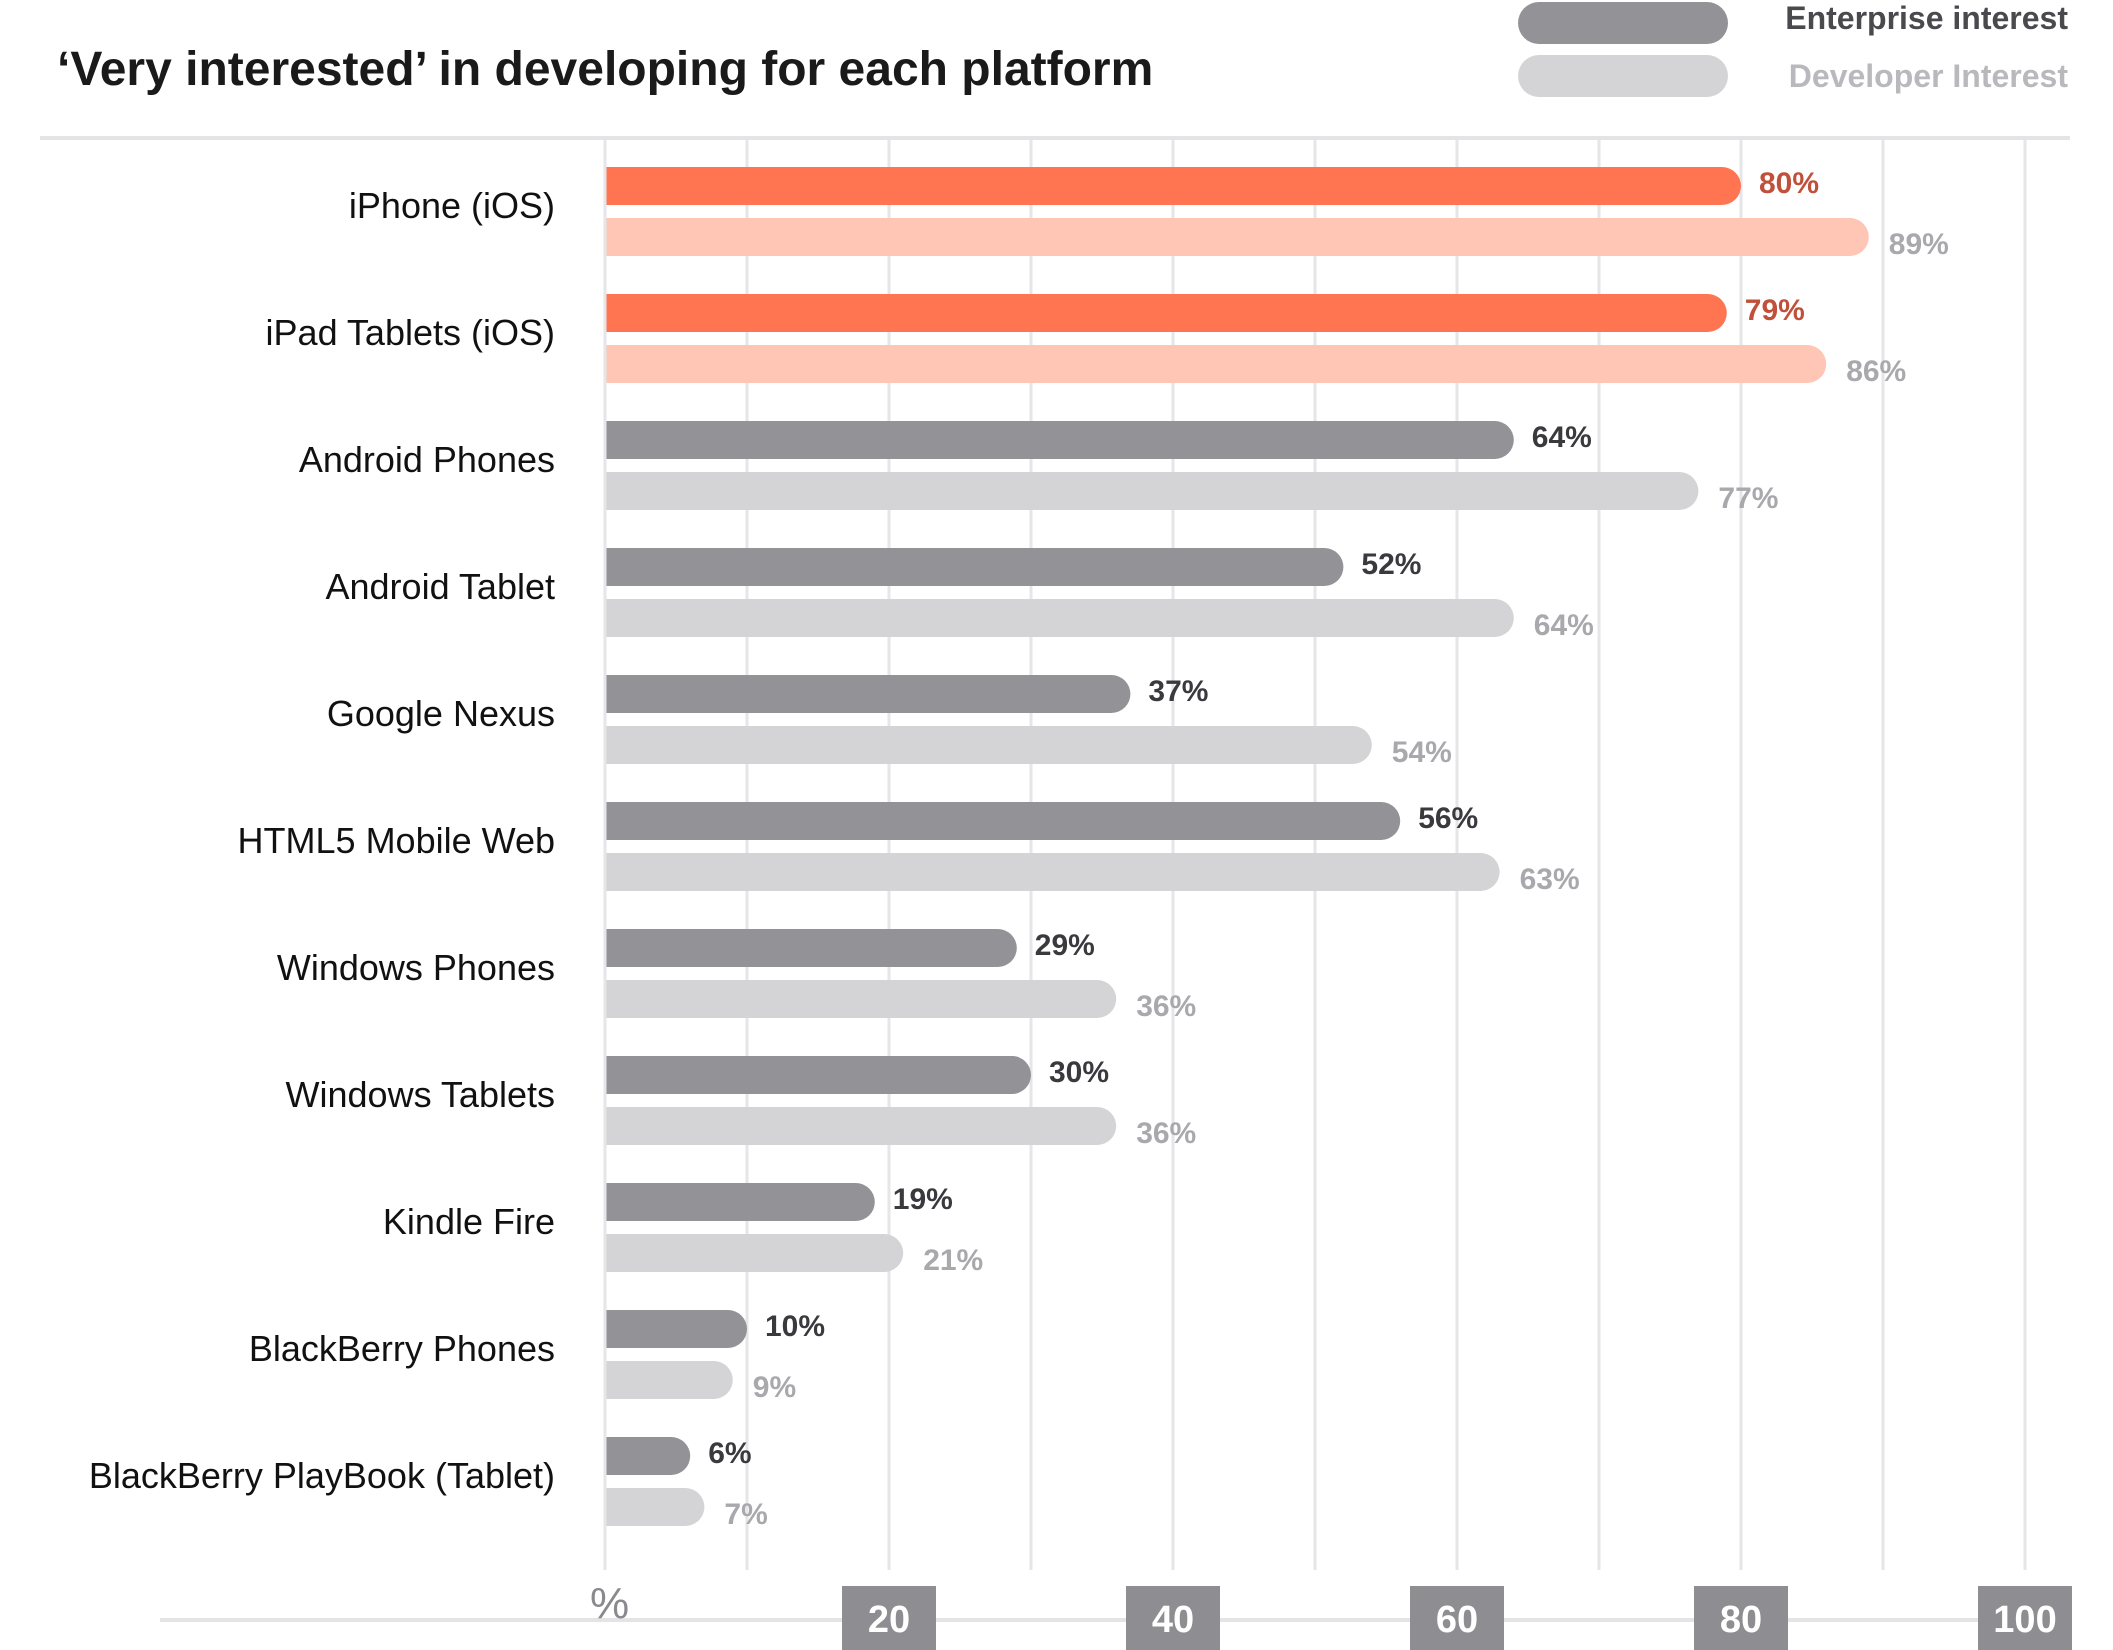  I want to click on value-label-enterprise: 64%, so click(1562, 437).